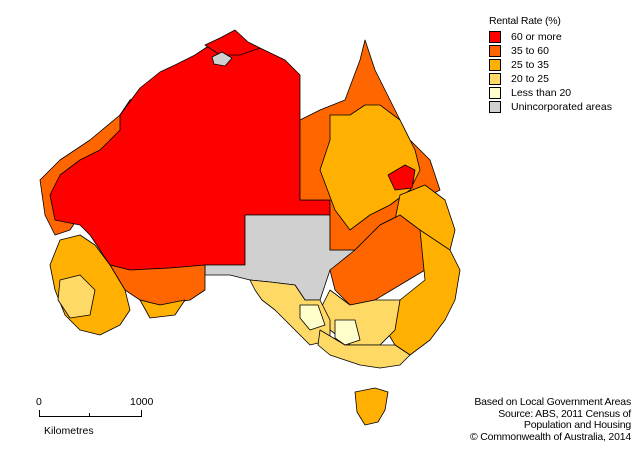 The image size is (639, 452). I want to click on scale-start-label: 0, so click(39, 402).